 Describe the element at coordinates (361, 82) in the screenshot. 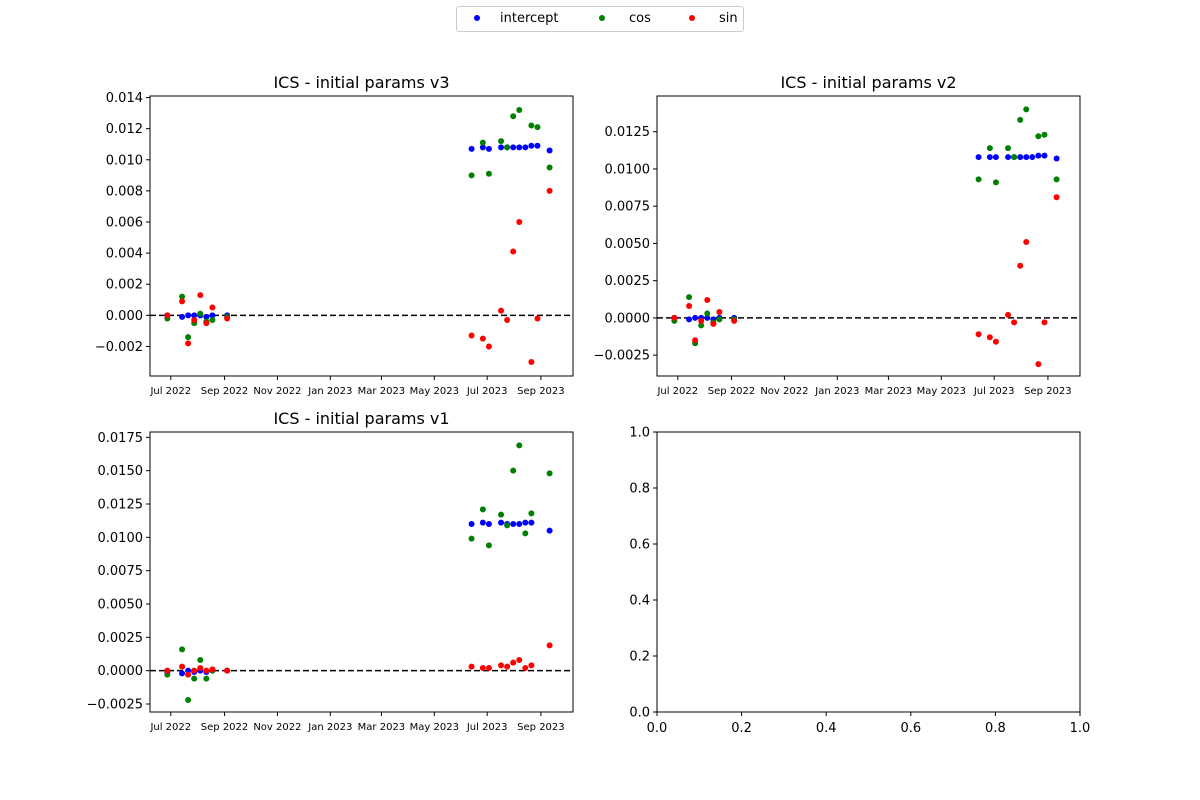

I see `chart-title: ICS - initial params v3` at that location.